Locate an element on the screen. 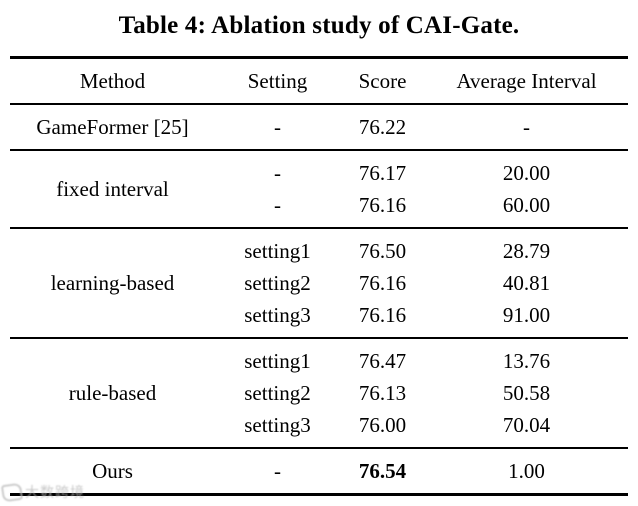 This screenshot has width=638, height=506. bottom-rule is located at coordinates (319, 494).